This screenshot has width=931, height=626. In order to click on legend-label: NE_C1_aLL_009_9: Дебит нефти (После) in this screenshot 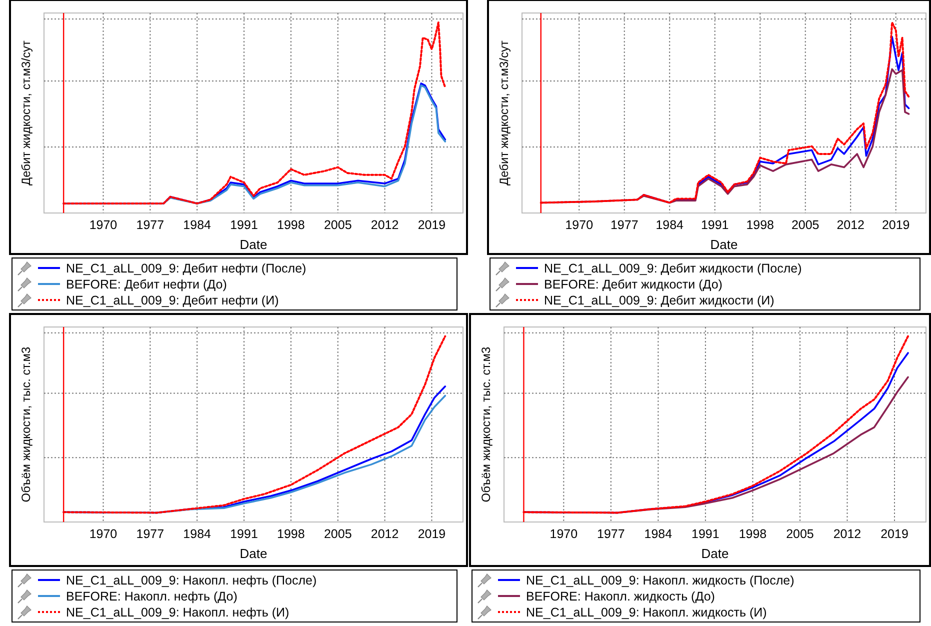, I will do `click(186, 269)`.